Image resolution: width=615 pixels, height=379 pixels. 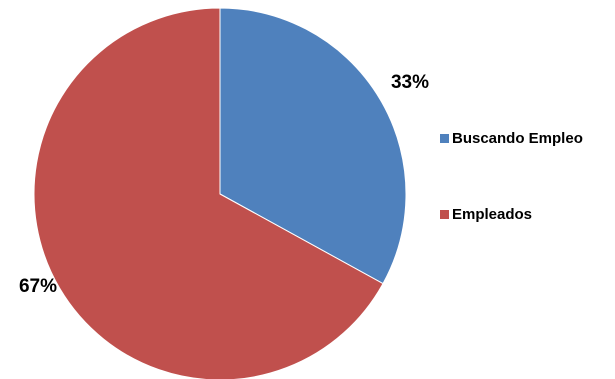 I want to click on legend: Buscando Empleo Empleados, so click(x=511, y=204).